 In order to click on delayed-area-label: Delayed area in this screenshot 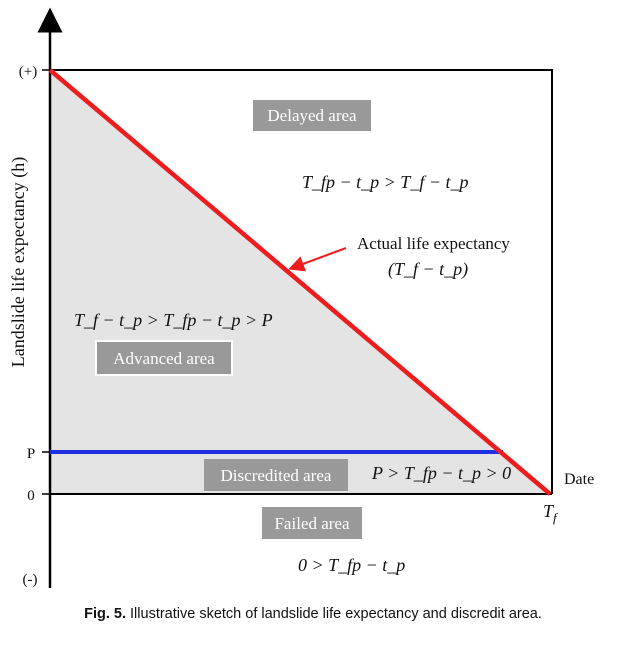, I will do `click(312, 115)`.